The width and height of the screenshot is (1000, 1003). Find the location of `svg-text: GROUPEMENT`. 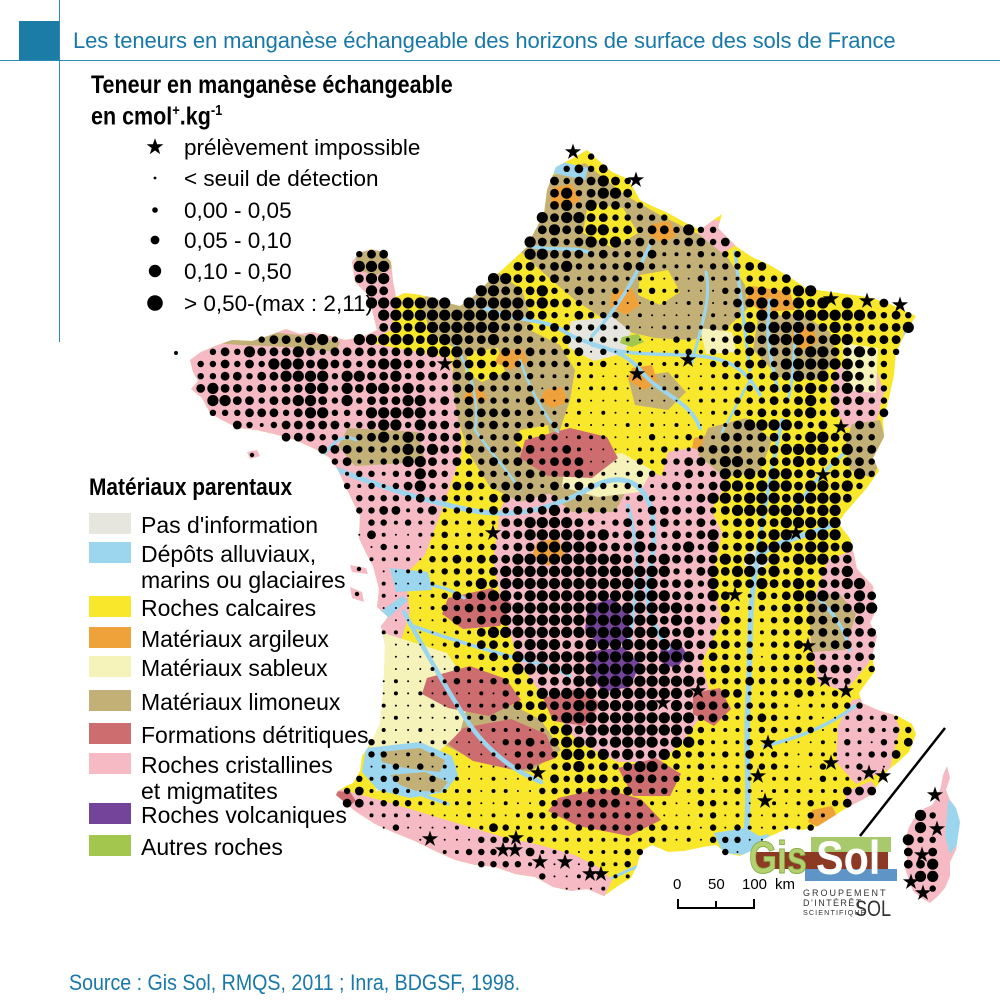

svg-text: GROUPEMENT is located at coordinates (845, 893).